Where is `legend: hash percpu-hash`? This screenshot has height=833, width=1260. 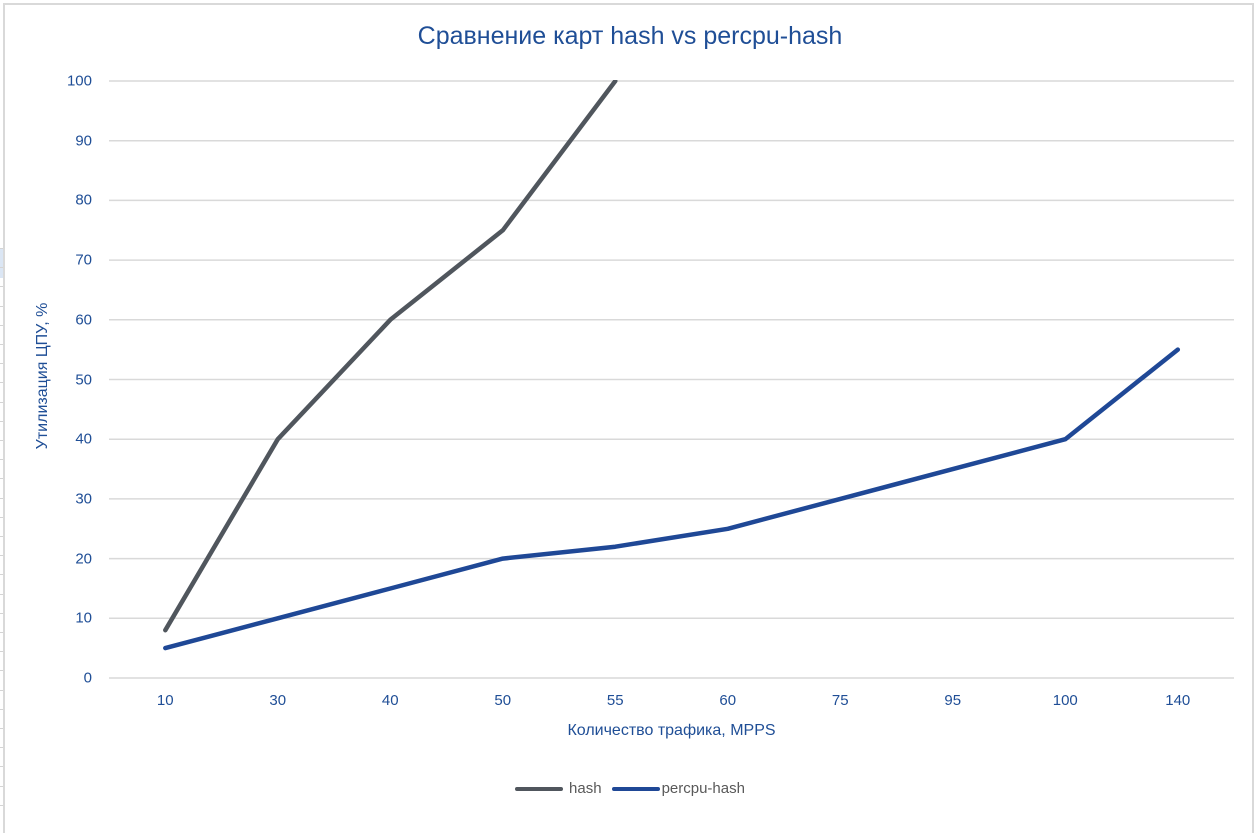 legend: hash percpu-hash is located at coordinates (630, 788).